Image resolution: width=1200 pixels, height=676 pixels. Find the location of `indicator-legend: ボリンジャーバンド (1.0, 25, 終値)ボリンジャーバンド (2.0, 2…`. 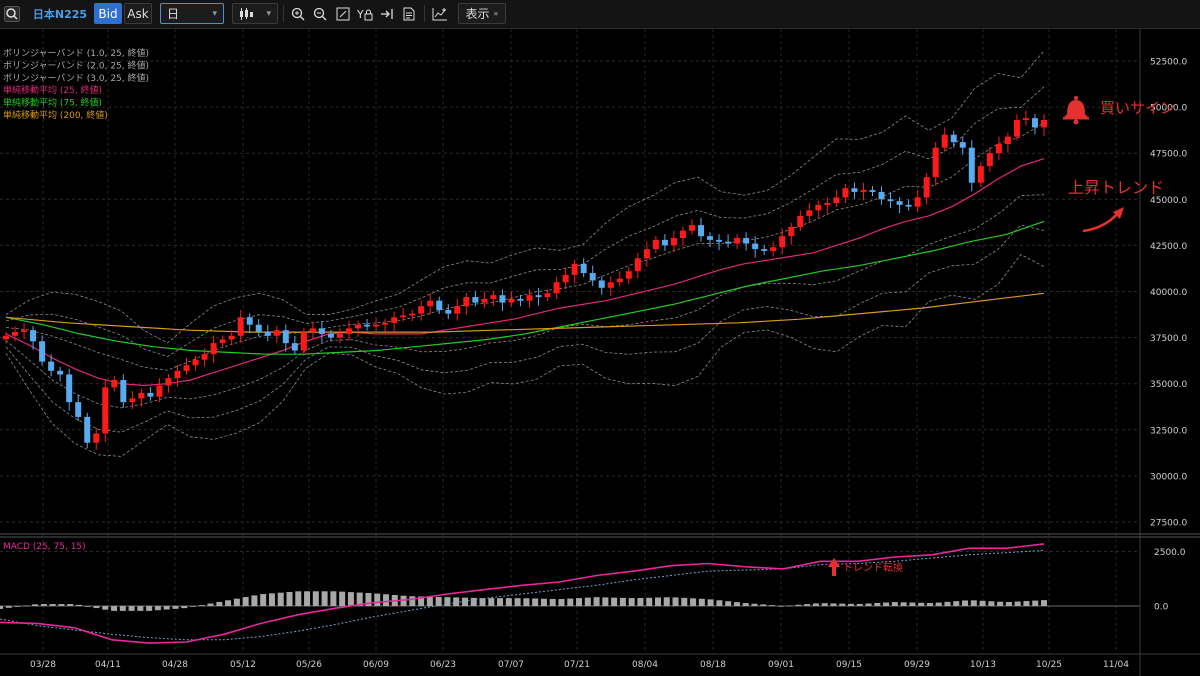

indicator-legend: ボリンジャーバンド (1.0, 25, 終値)ボリンジャーバンド (2.0, 2… is located at coordinates (76, 84).